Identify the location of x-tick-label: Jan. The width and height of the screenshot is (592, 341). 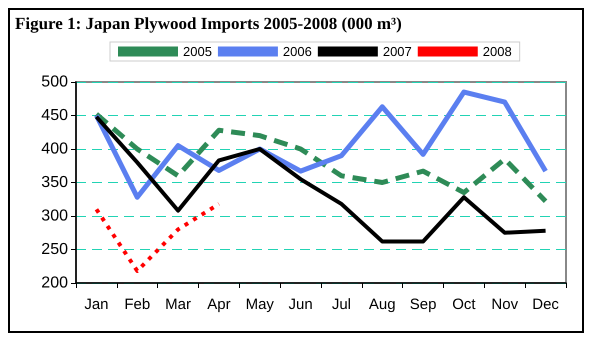
(96, 304).